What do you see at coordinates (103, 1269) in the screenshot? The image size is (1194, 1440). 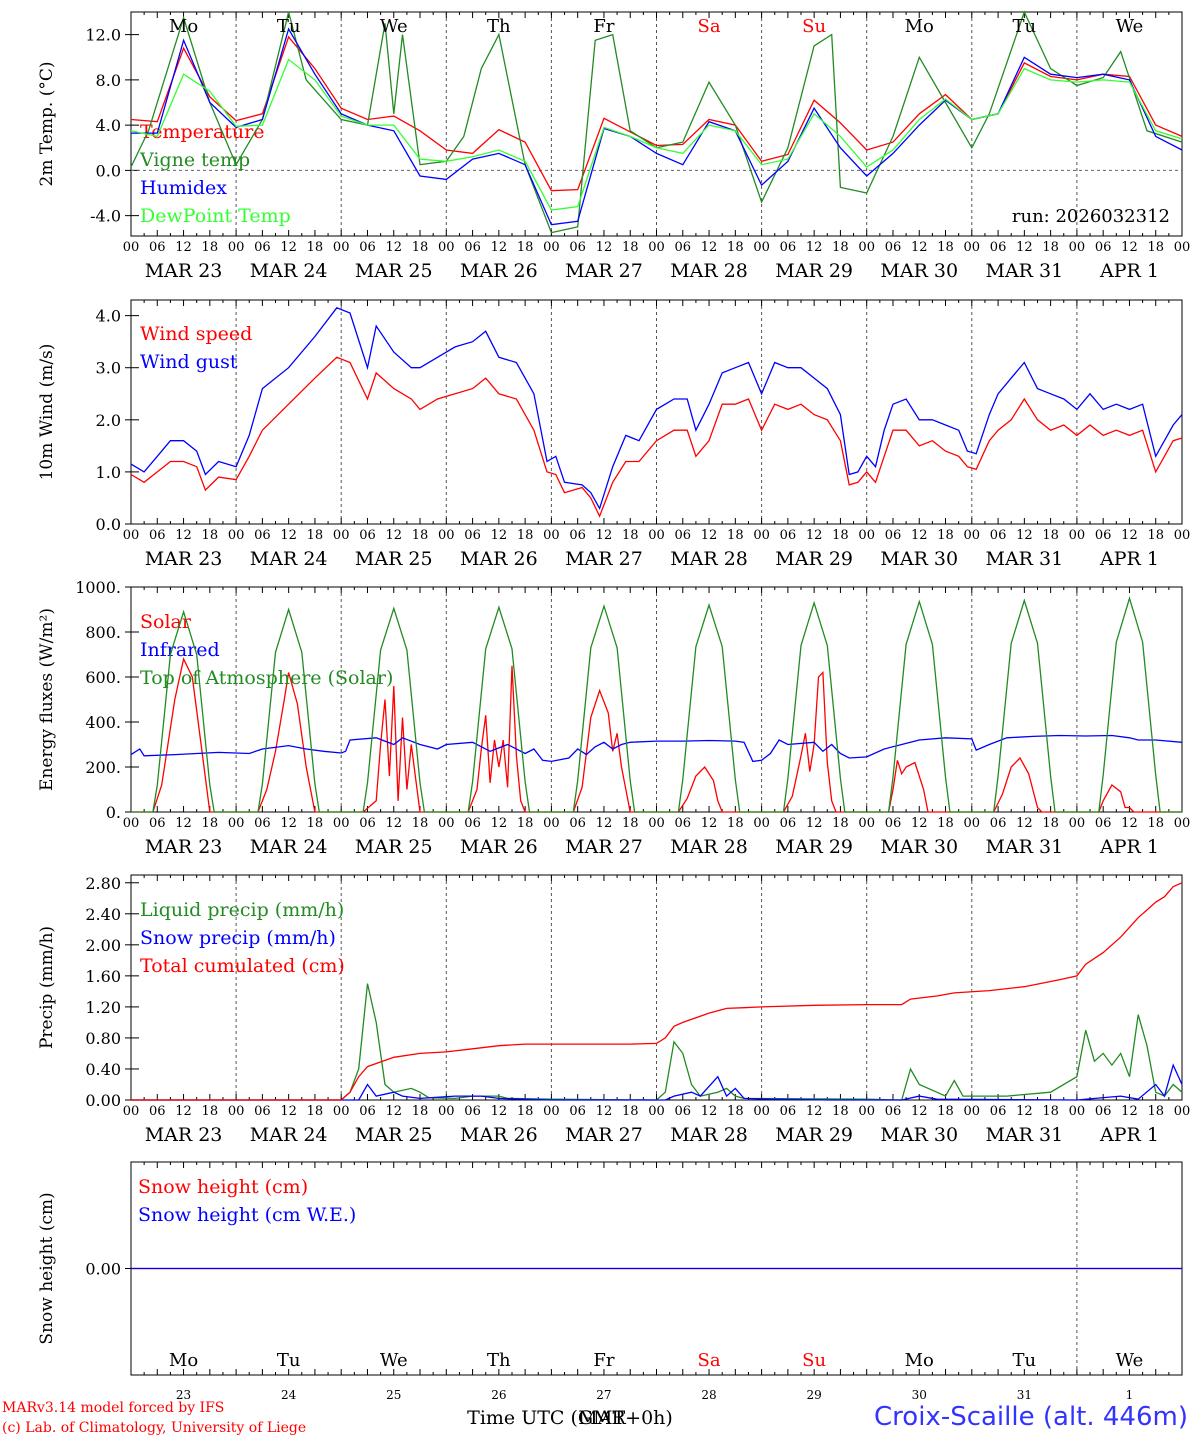 I see `y-tick-label: 0.00` at bounding box center [103, 1269].